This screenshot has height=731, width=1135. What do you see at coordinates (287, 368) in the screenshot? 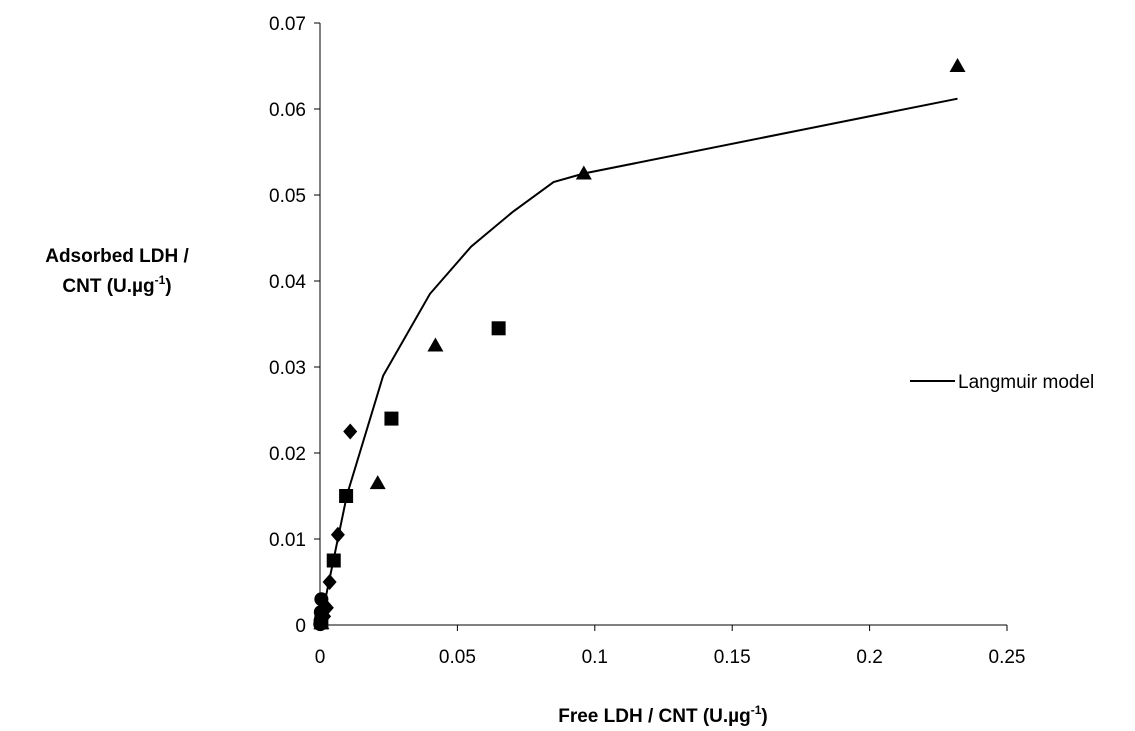
I see `y-tick-label: 0.03` at bounding box center [287, 368].